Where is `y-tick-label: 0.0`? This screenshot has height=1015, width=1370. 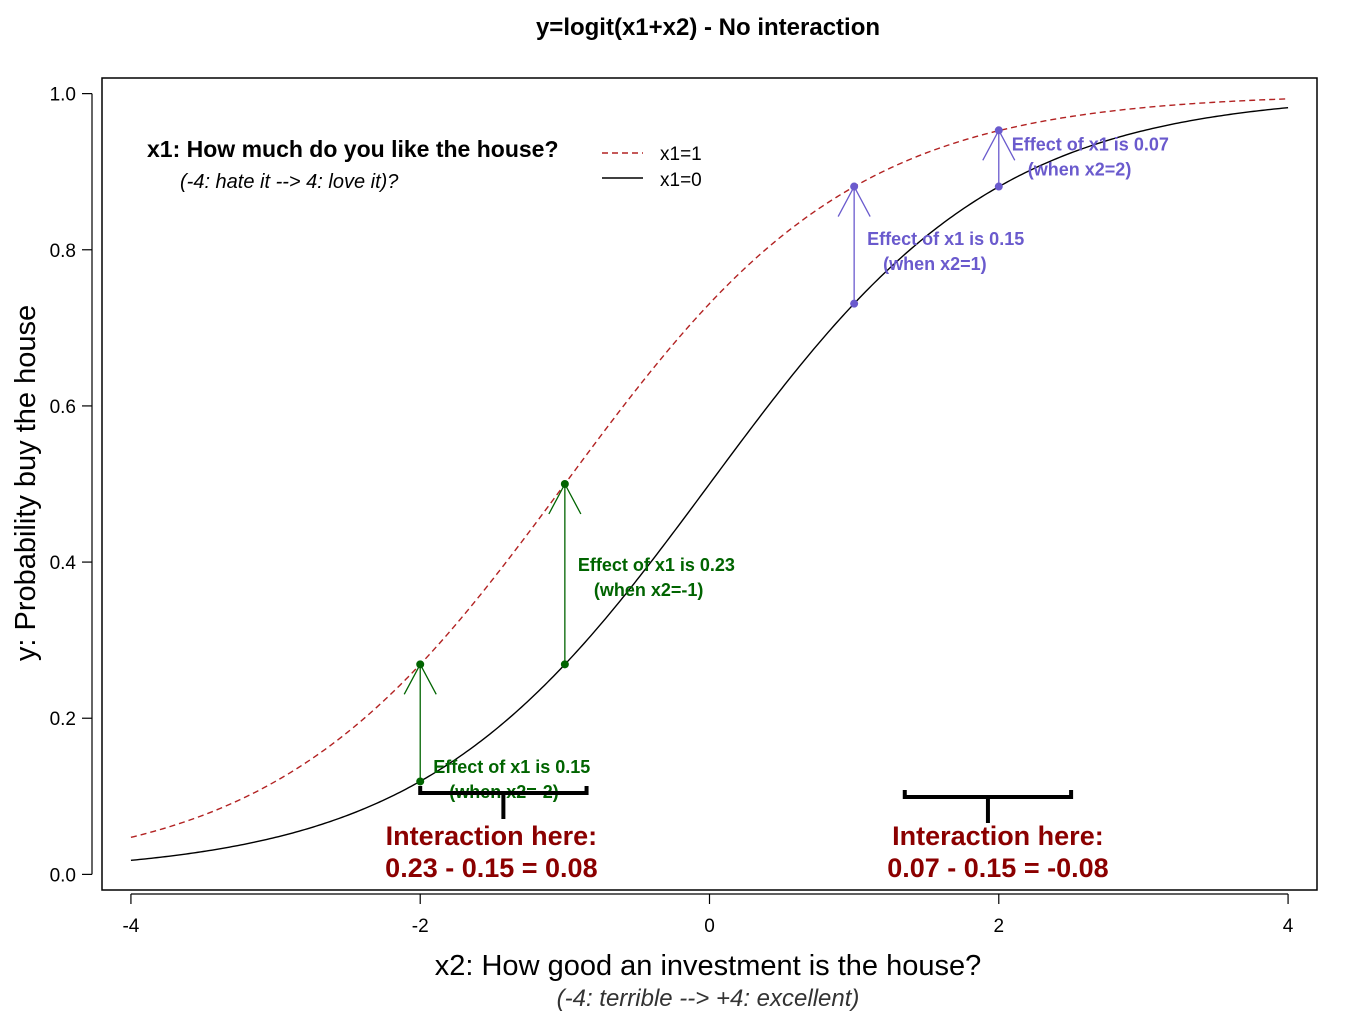
y-tick-label: 0.0 is located at coordinates (63, 875).